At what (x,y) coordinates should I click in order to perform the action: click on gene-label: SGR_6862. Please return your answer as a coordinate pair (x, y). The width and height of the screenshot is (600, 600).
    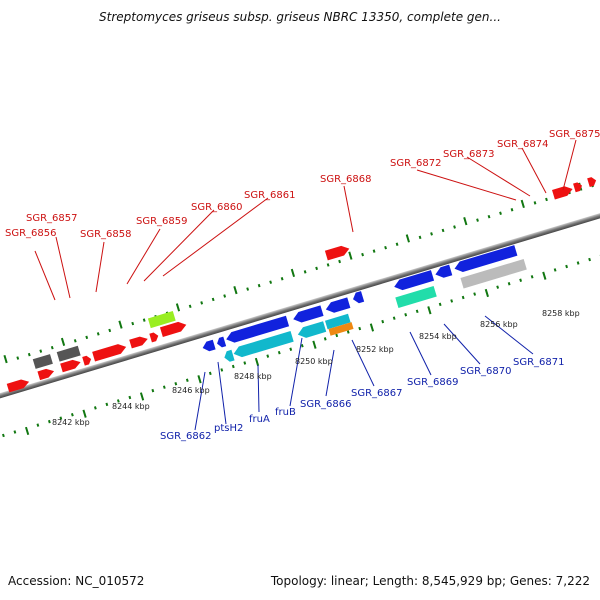
    Looking at the image, I should click on (186, 436).